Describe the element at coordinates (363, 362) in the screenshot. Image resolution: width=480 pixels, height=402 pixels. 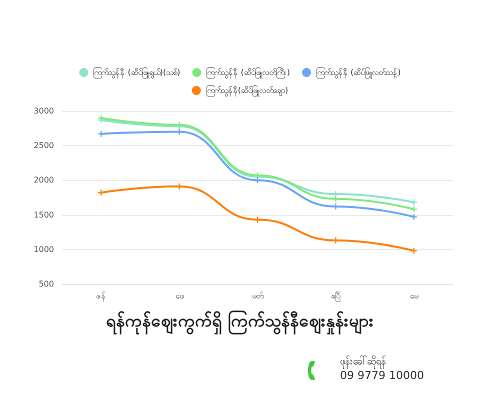
I see `text: ဖုန်းခေါ်ဆိုရန်` at that location.